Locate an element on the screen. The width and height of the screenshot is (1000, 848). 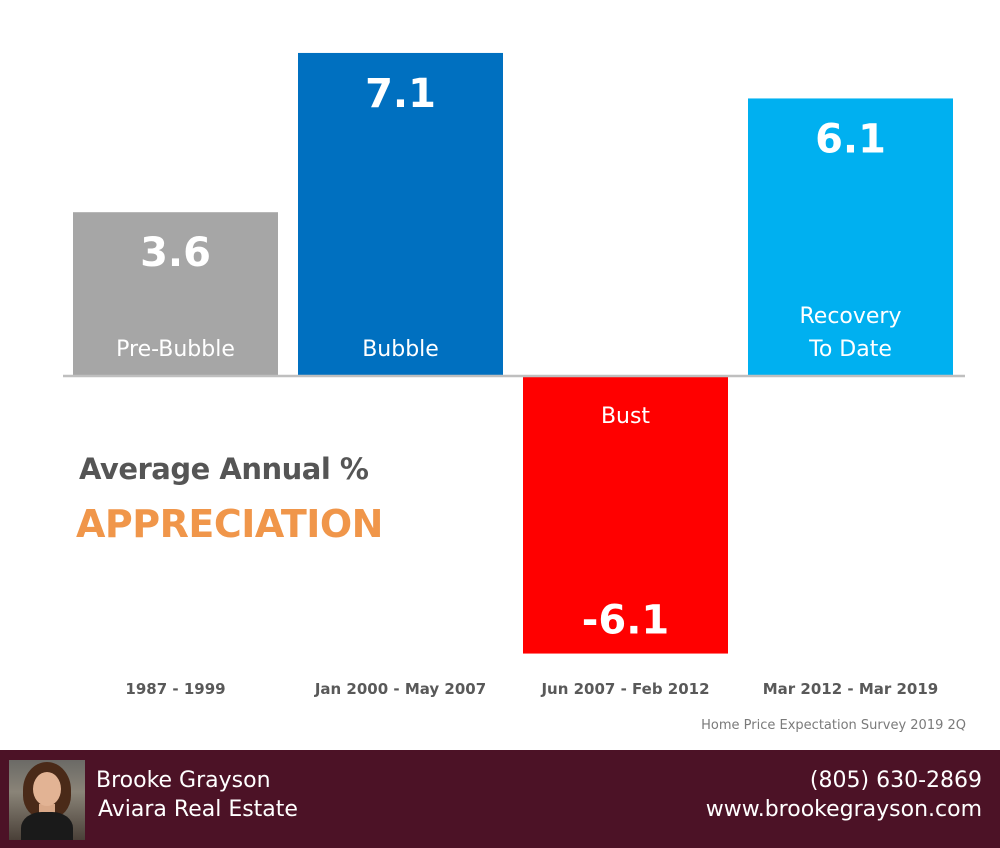
agent-photo is located at coordinates (47, 800).